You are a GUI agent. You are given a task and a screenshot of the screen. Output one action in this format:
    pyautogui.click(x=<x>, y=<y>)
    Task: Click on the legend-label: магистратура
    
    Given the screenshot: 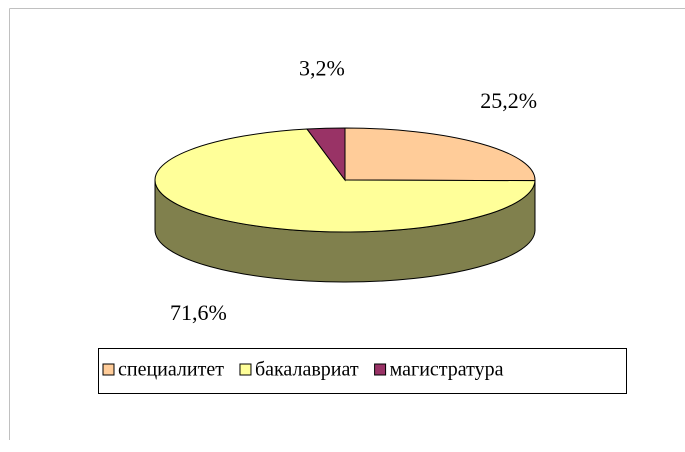 What is the action you would take?
    pyautogui.click(x=447, y=370)
    